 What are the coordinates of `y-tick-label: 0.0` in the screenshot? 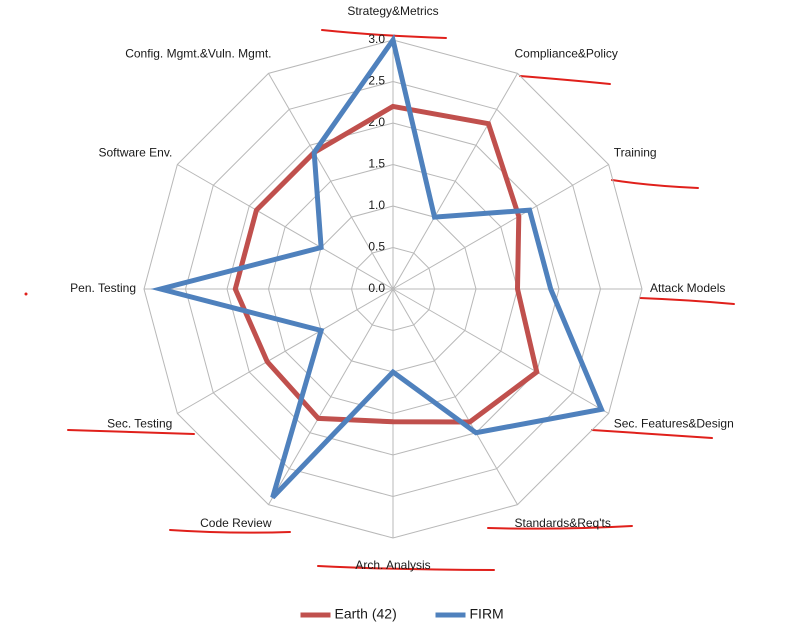 It's located at (376, 288).